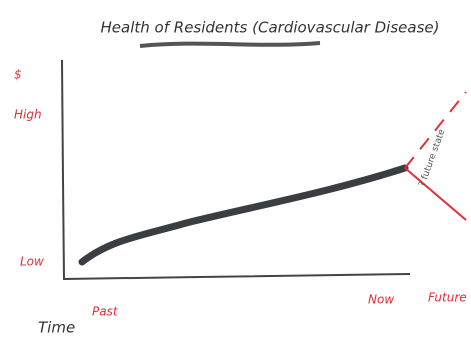 Image resolution: width=471 pixels, height=350 pixels. I want to click on x-label: Future, so click(447, 298).